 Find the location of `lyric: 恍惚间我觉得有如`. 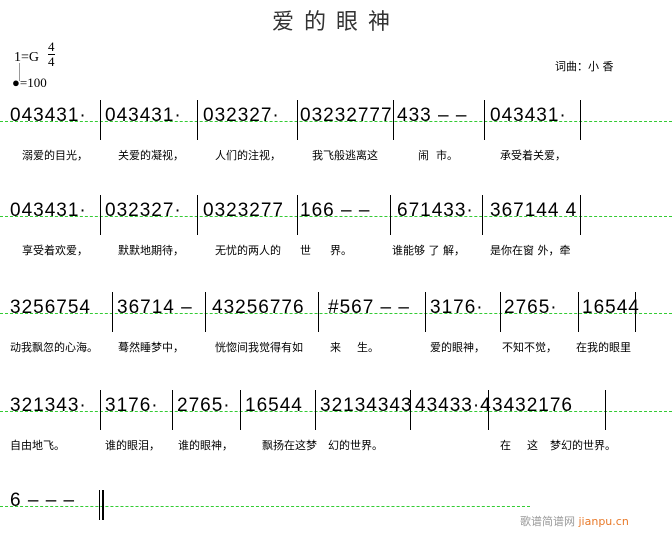

lyric: 恍惚间我觉得有如 is located at coordinates (259, 347).